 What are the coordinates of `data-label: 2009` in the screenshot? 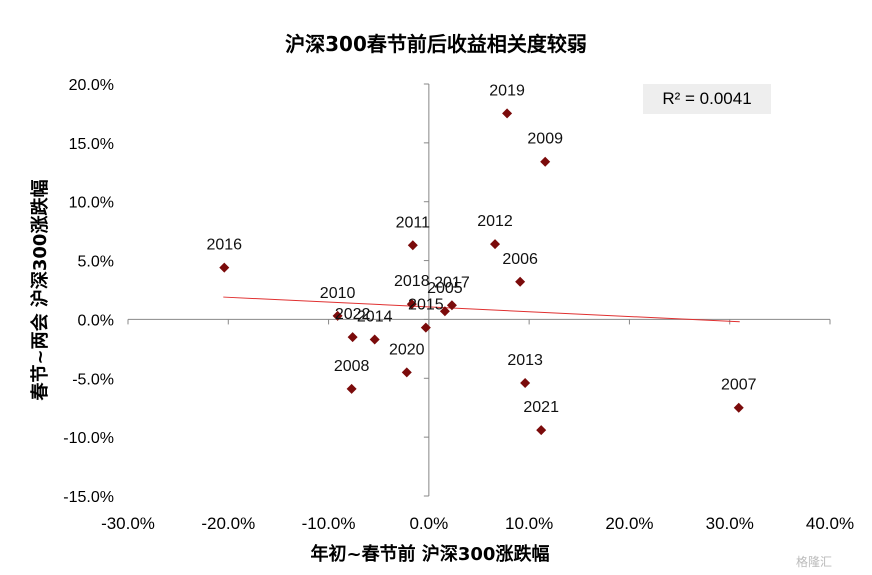 It's located at (545, 139).